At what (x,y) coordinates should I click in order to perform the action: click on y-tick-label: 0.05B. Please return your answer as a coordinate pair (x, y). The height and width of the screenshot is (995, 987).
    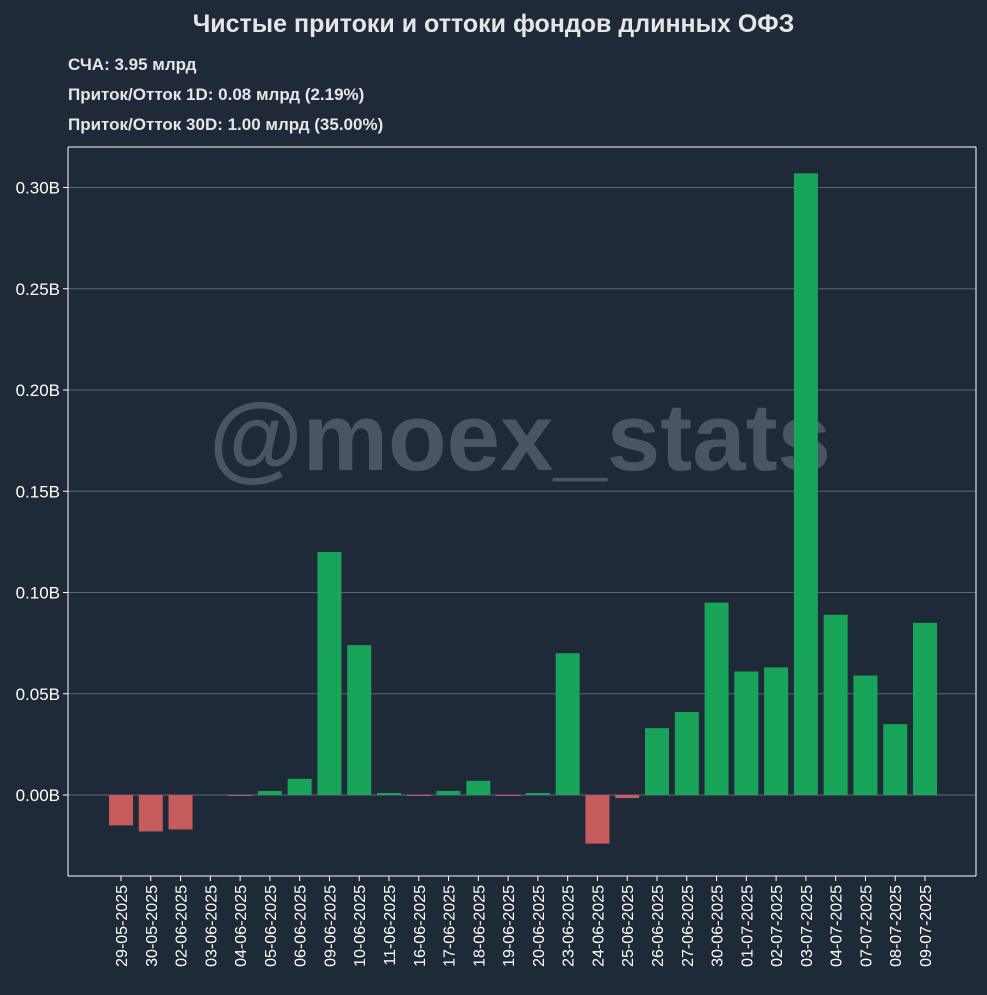
    Looking at the image, I should click on (38, 694).